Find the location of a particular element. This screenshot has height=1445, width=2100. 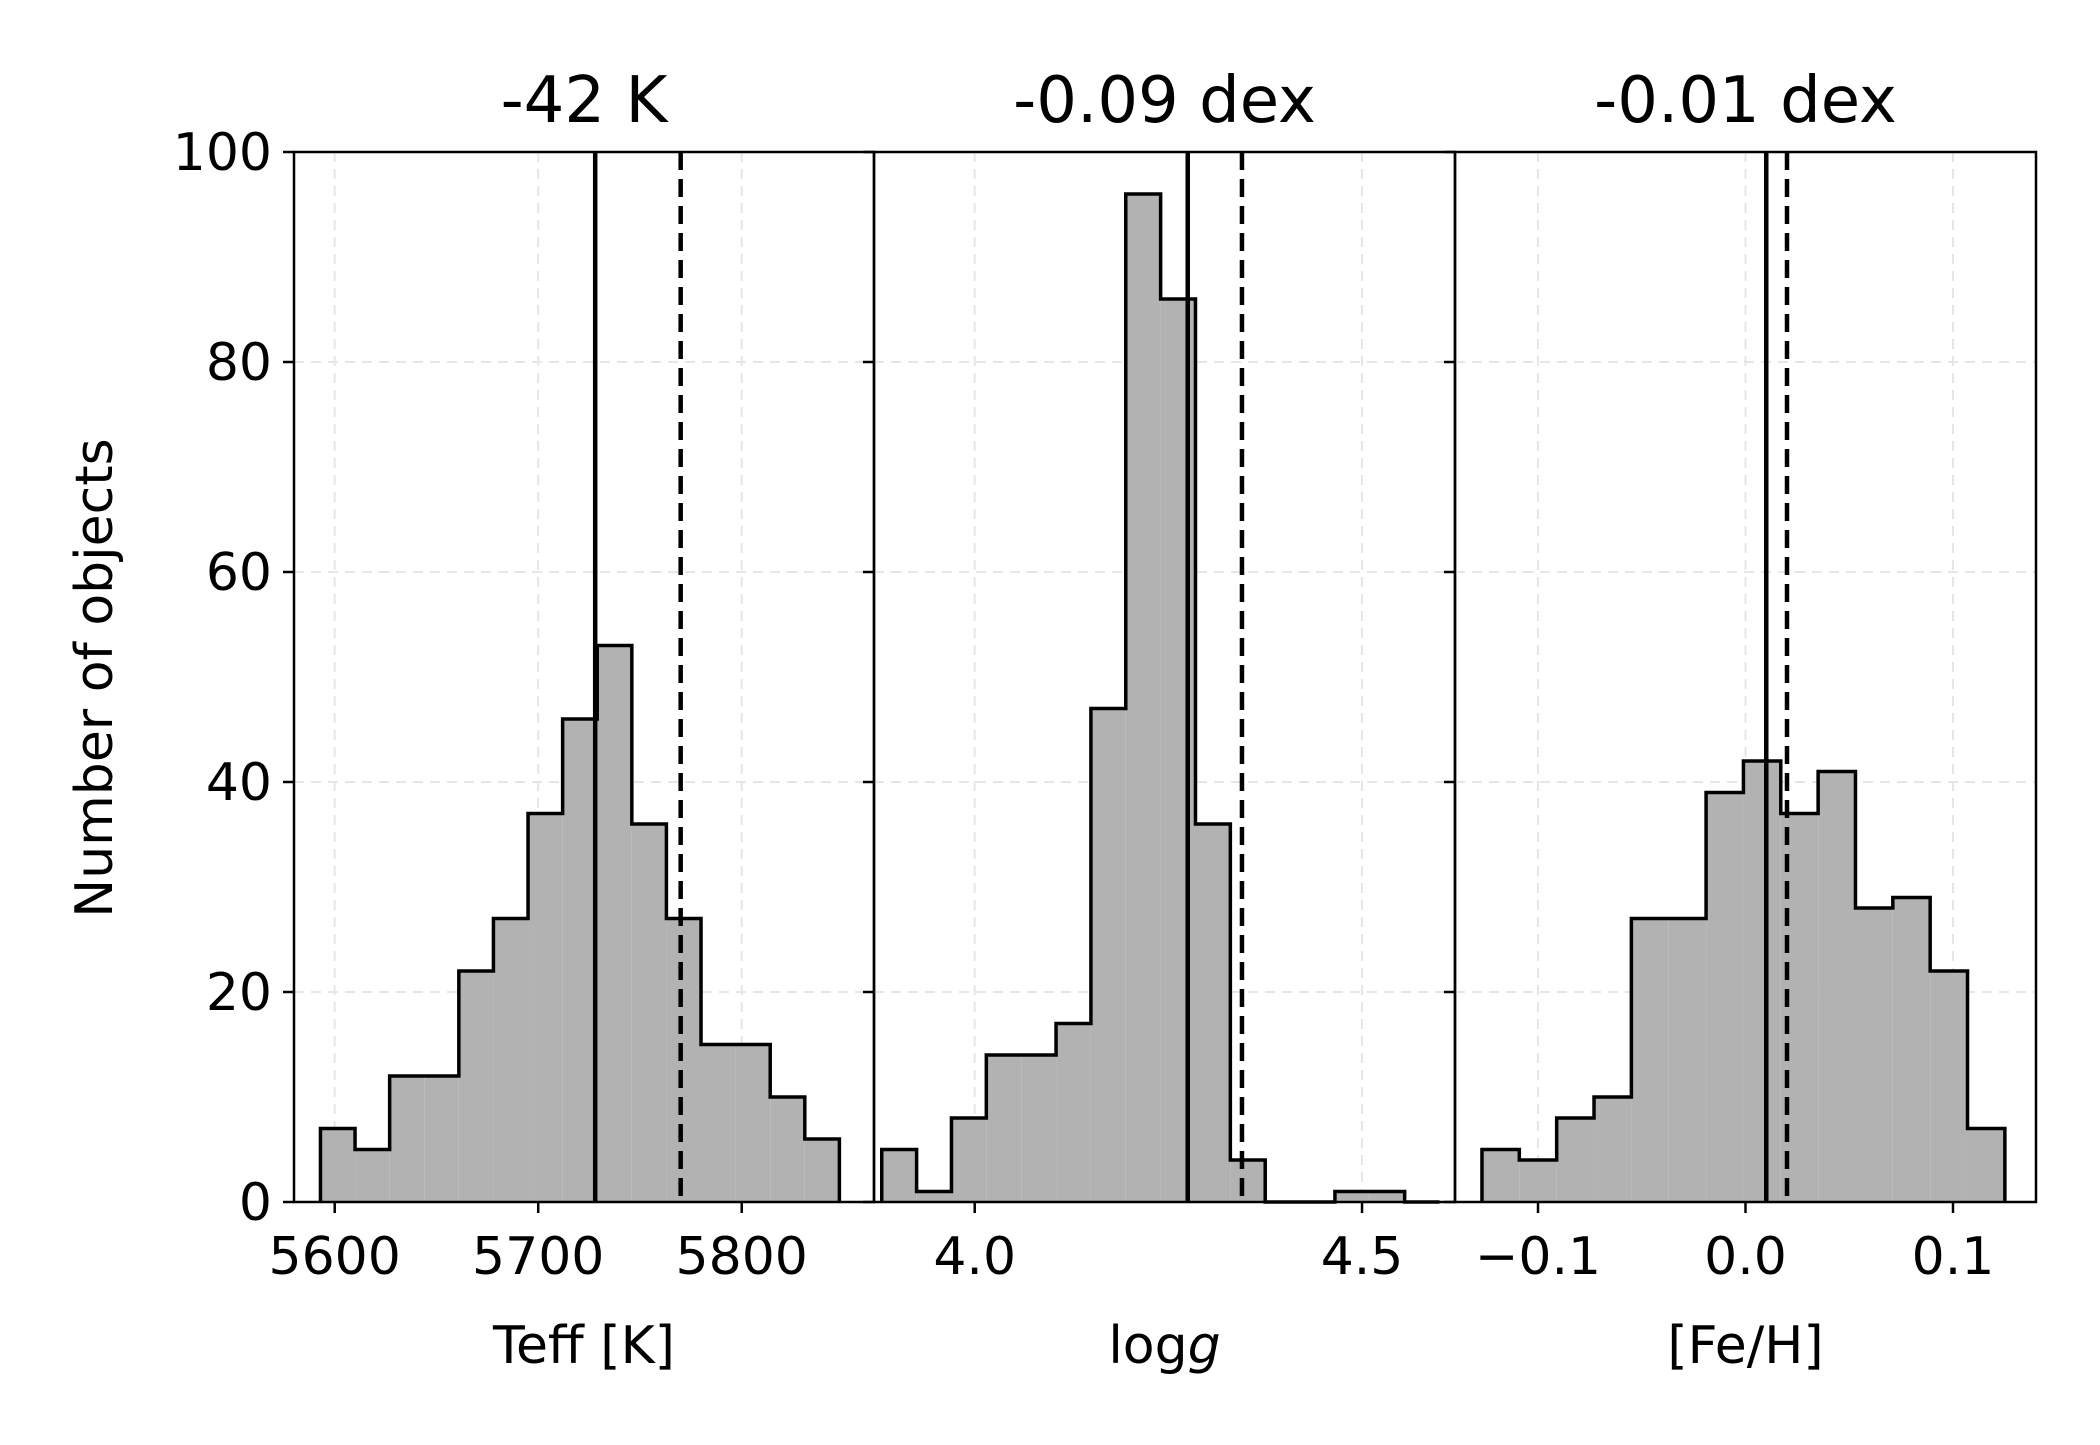

x-tick-label: 5600 is located at coordinates (335, 1257).